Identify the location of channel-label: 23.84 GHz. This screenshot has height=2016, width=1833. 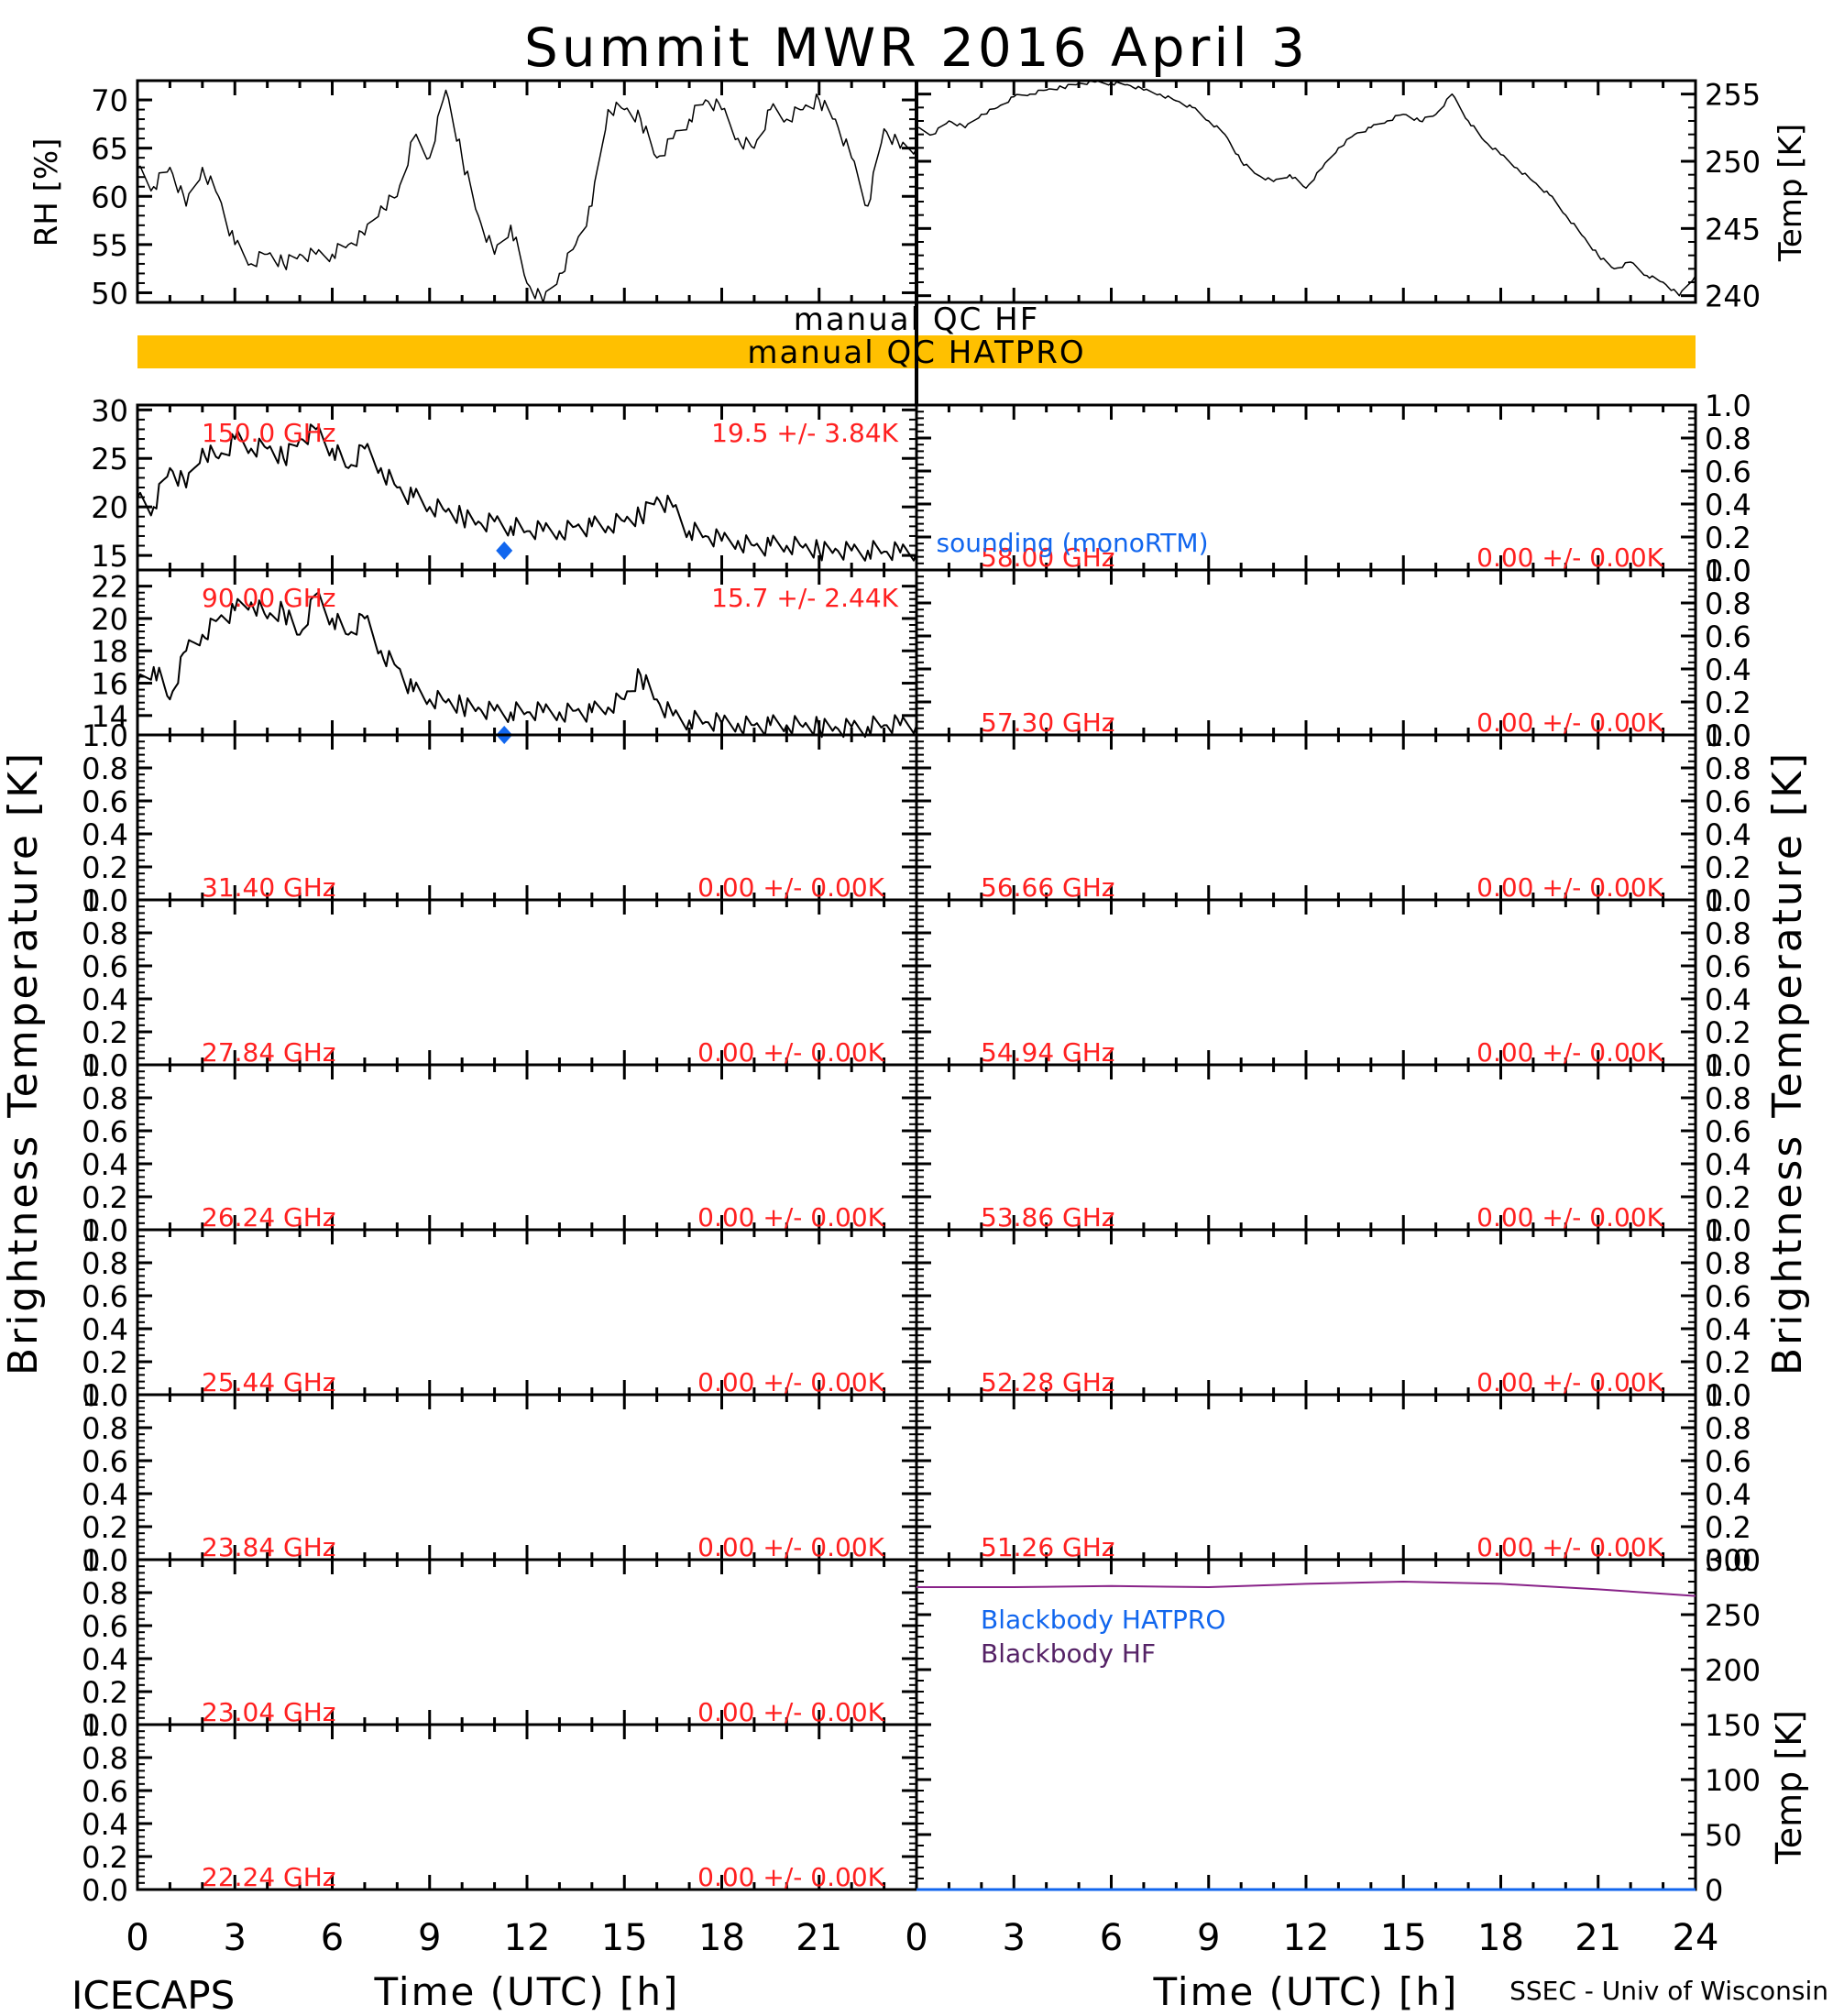
(269, 1547).